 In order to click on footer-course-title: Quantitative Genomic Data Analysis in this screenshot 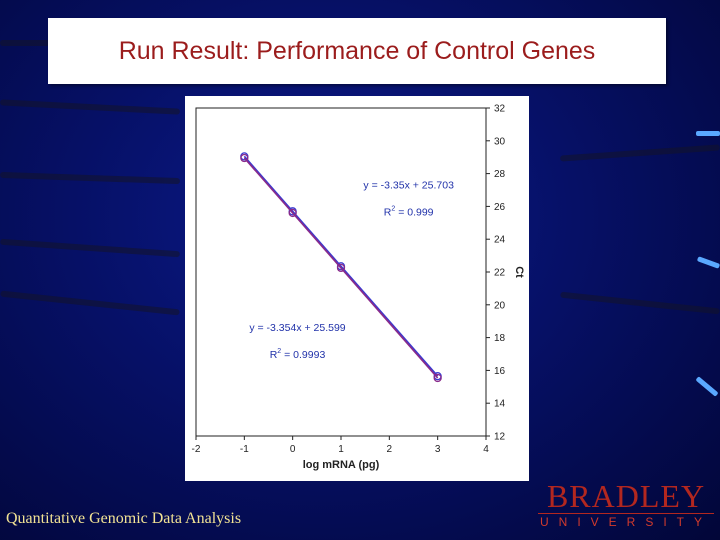, I will do `click(124, 518)`.